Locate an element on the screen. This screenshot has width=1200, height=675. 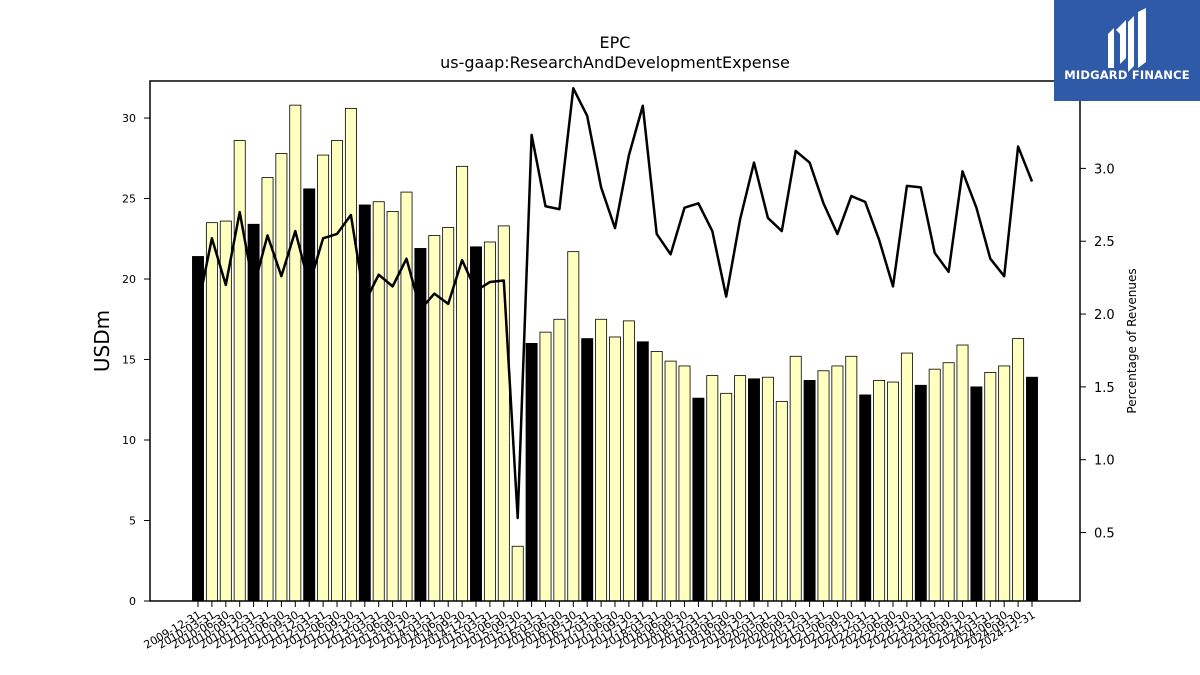
left-axis-ticks: 0 5 10 15 20 25 30 is located at coordinates (136, 360).